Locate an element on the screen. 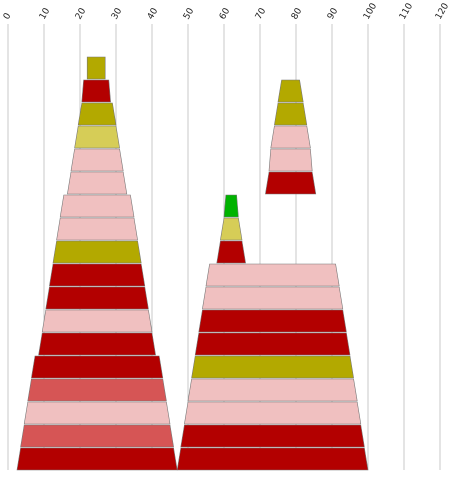 Image resolution: width=452 pixels, height=477 pixels. x-tick-label: 120 is located at coordinates (442, 11).